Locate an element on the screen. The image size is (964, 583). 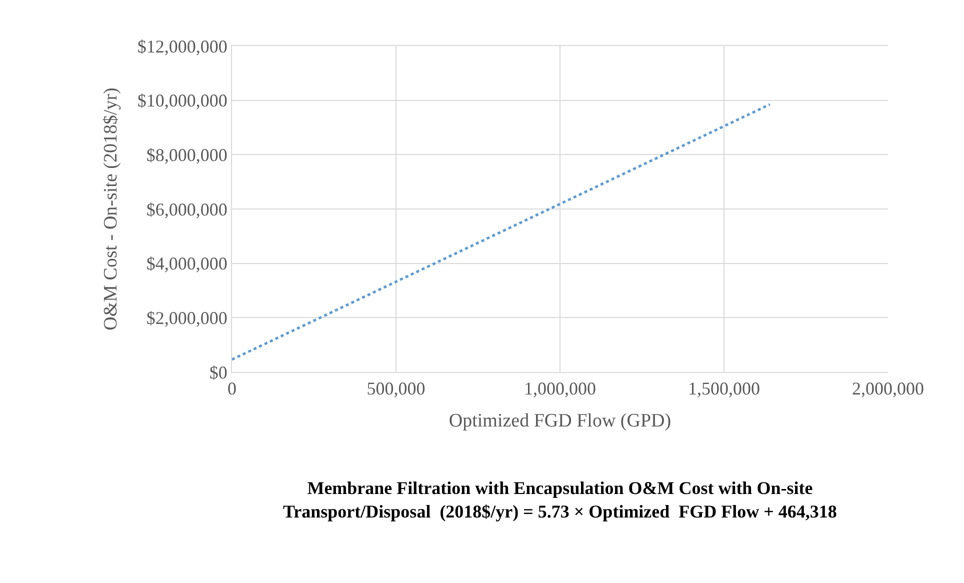
x-tick-label: 500,000 is located at coordinates (396, 388).